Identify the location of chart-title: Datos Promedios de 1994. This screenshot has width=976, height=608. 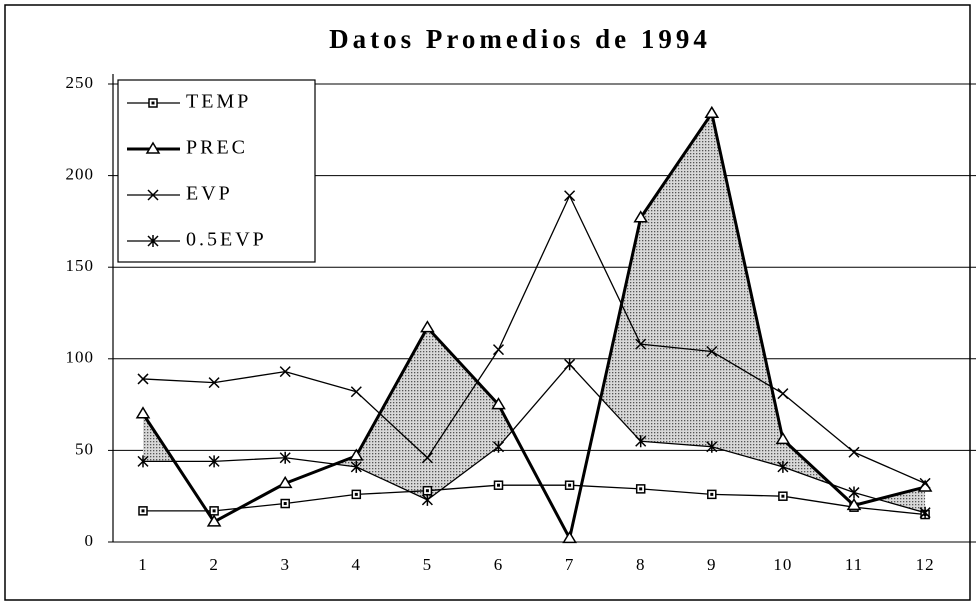
(520, 39).